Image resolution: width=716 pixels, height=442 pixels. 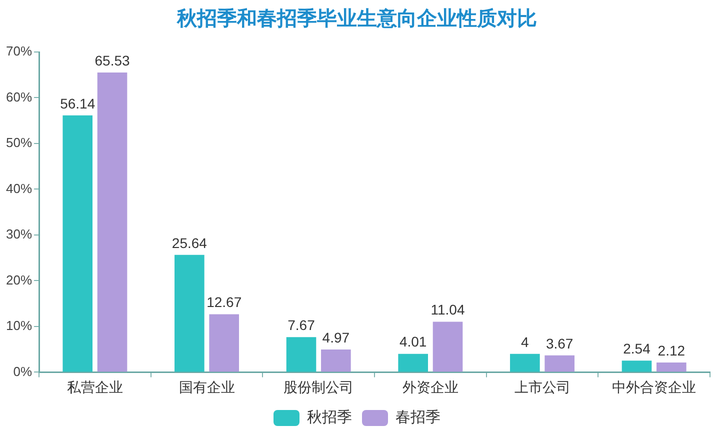 What do you see at coordinates (319, 388) in the screenshot?
I see `x-tick-label: 股份制公司` at bounding box center [319, 388].